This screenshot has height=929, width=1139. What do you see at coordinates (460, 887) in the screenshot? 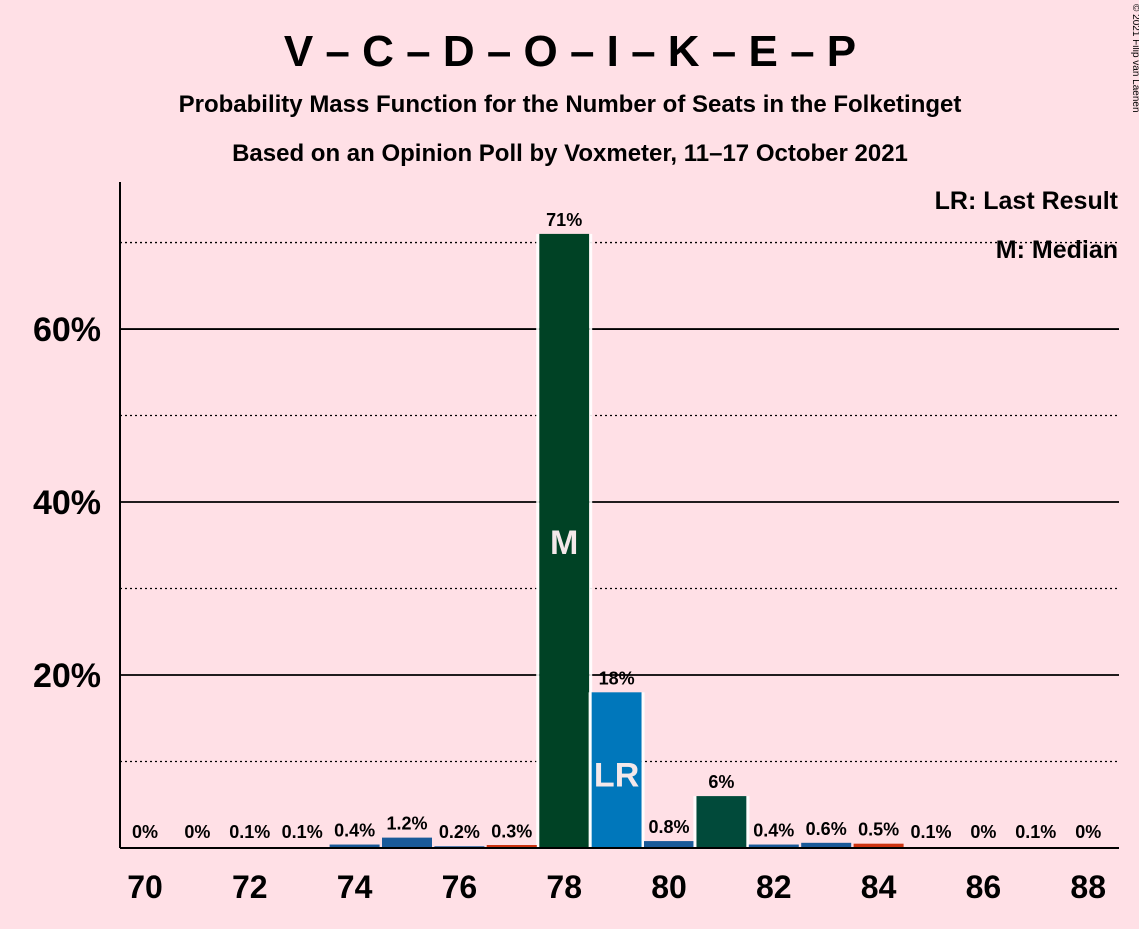
I see `x-tick-label: 76` at bounding box center [460, 887].